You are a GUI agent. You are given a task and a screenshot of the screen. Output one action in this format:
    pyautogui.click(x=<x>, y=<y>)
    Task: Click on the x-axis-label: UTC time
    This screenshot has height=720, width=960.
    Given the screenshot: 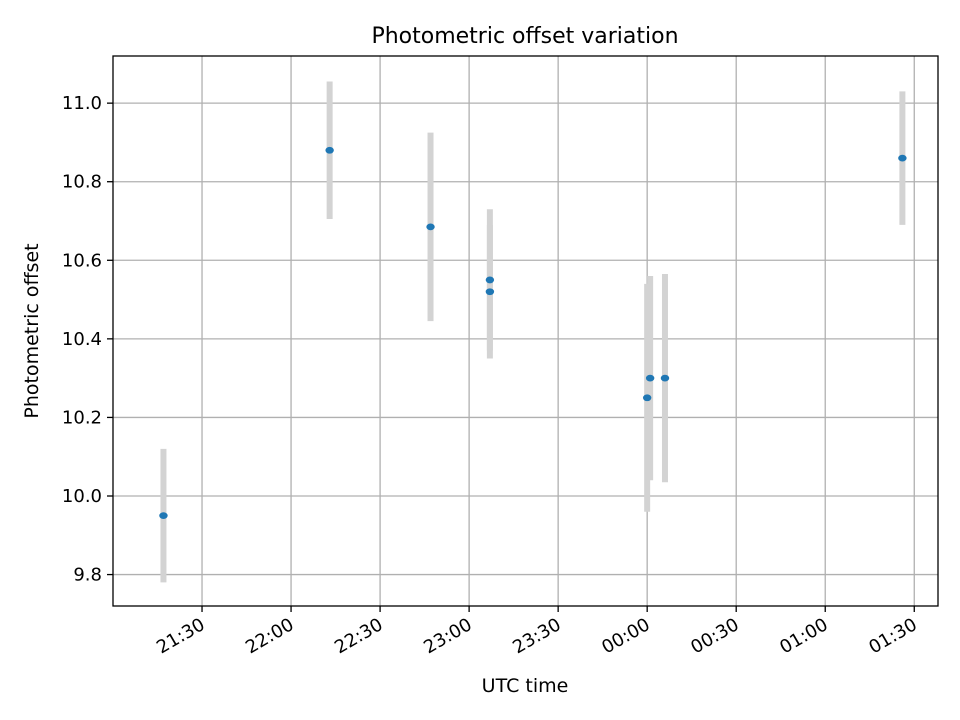 What is the action you would take?
    pyautogui.click(x=525, y=686)
    